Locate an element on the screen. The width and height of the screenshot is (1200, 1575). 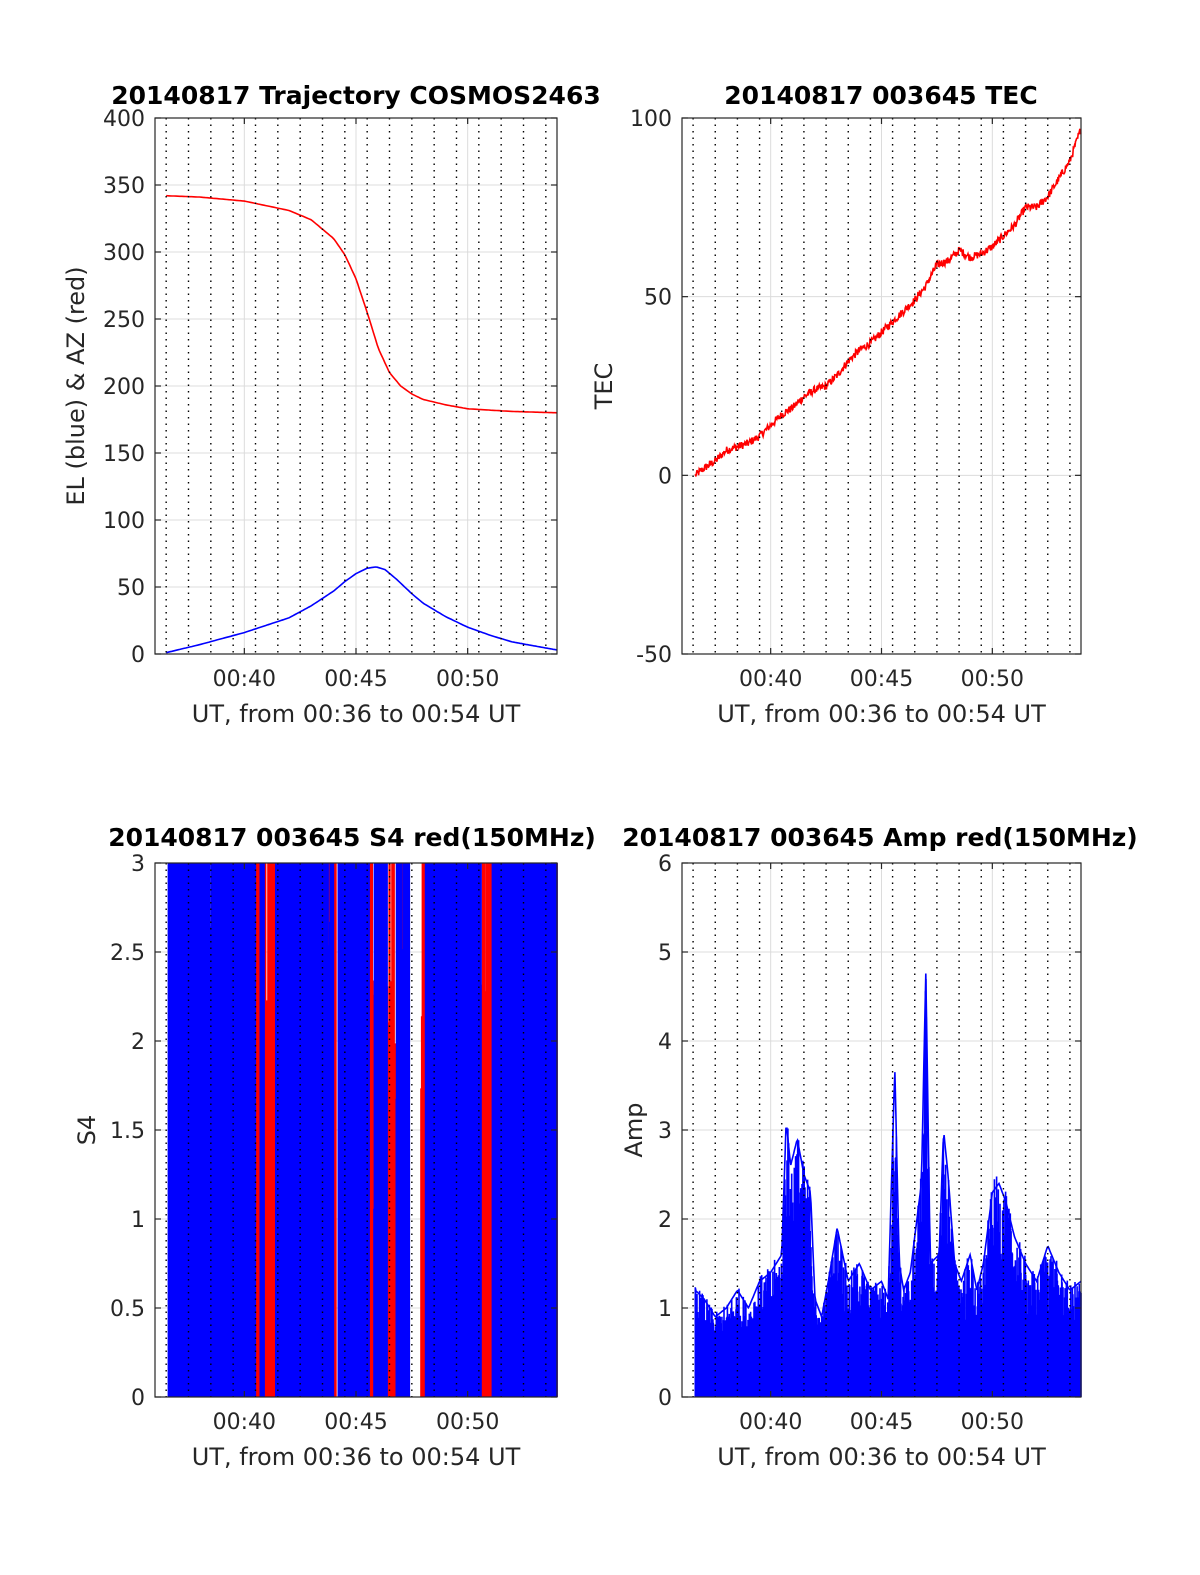
s4-y-tick-label: 3 is located at coordinates (138, 864).